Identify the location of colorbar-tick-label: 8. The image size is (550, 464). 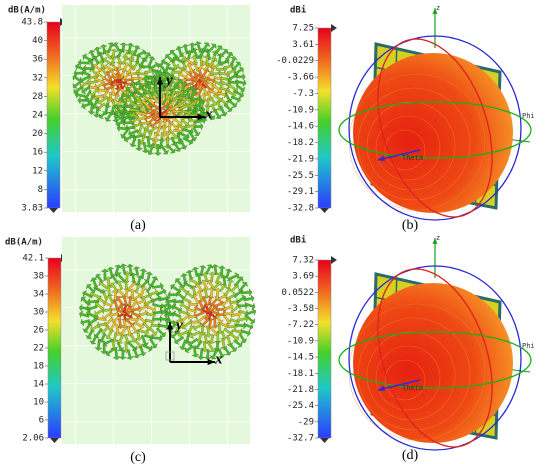
(40, 190).